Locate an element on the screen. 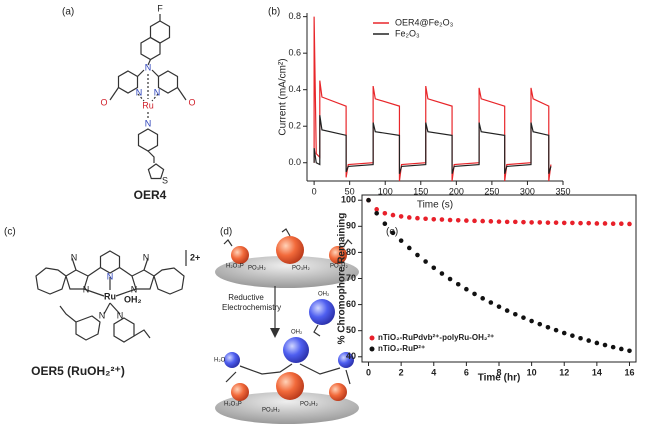 The width and height of the screenshot is (646, 430). x-tick-label: 150 is located at coordinates (420, 191).